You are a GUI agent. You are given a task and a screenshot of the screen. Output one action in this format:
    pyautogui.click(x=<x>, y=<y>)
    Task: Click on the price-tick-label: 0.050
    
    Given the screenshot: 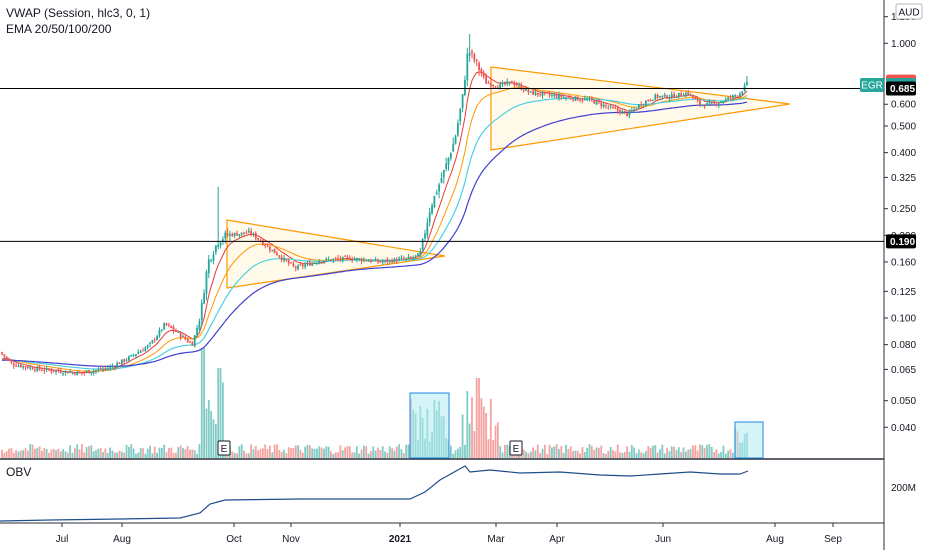 What is the action you would take?
    pyautogui.click(x=903, y=401)
    